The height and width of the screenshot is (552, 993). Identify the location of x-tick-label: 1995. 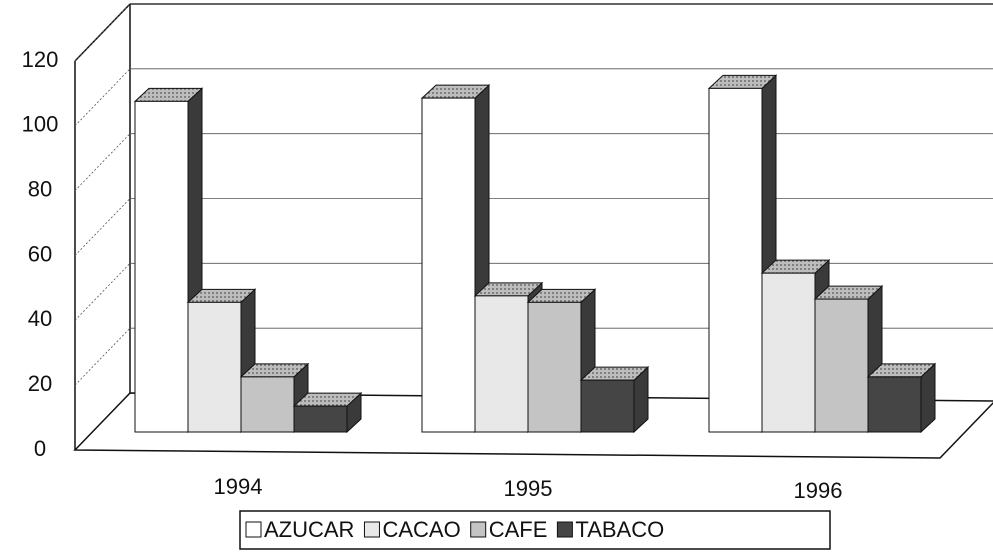
(528, 488).